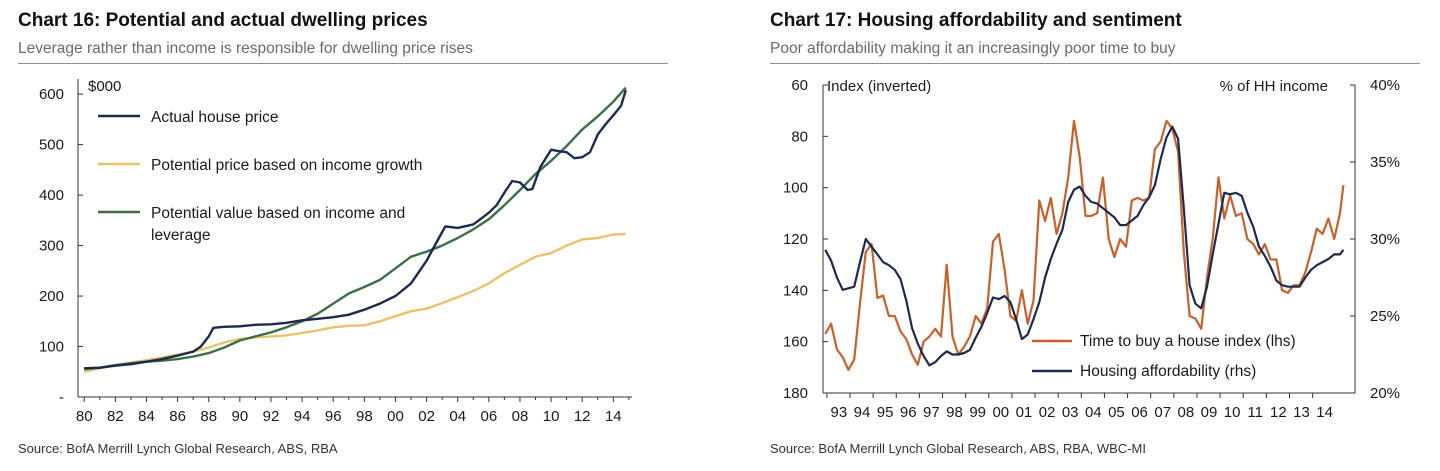 The height and width of the screenshot is (471, 1440). What do you see at coordinates (795, 188) in the screenshot?
I see `chart-17-left-tick-label: 100` at bounding box center [795, 188].